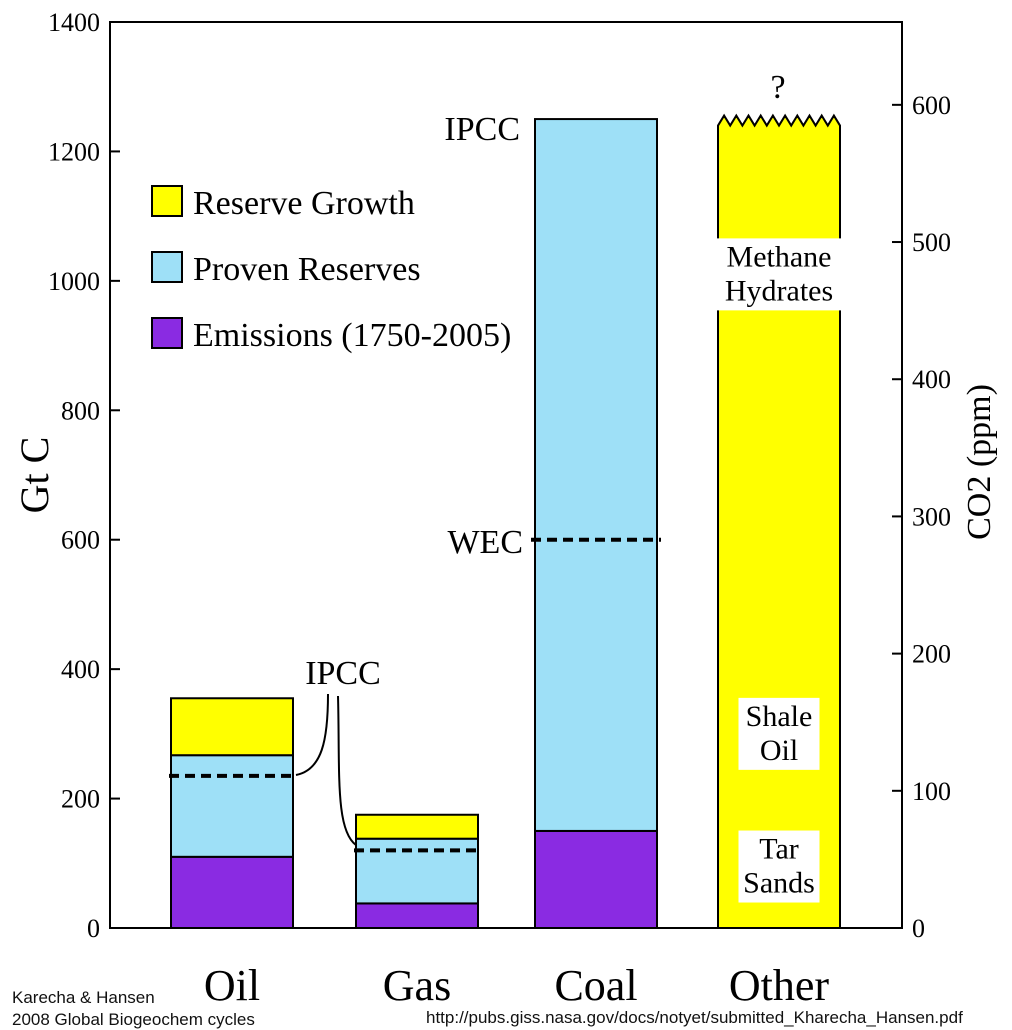 The width and height of the screenshot is (1012, 1030). What do you see at coordinates (482, 129) in the screenshot?
I see `coal-ipcc-label: IPCC` at bounding box center [482, 129].